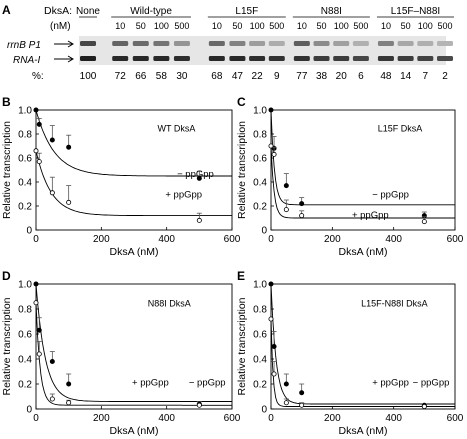 The image size is (467, 439). I want to click on gel-percent-14: 14, so click(406, 76).